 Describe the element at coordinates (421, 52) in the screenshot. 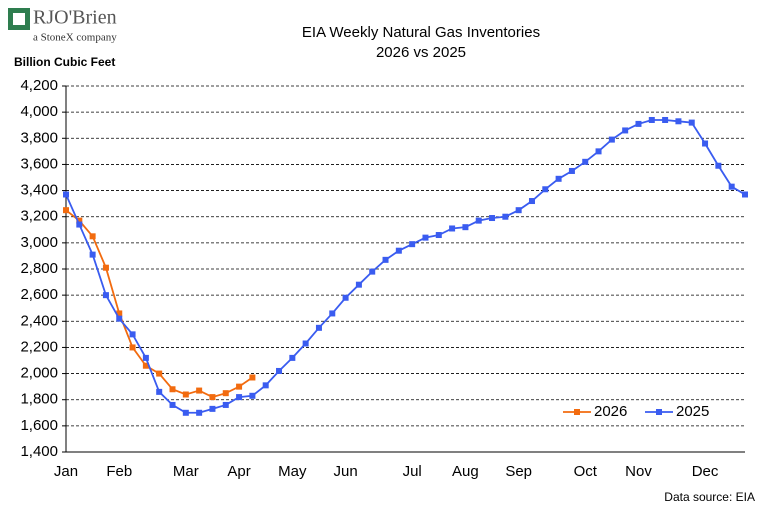

I see `chart-subtitle: 2026 vs 2025` at that location.